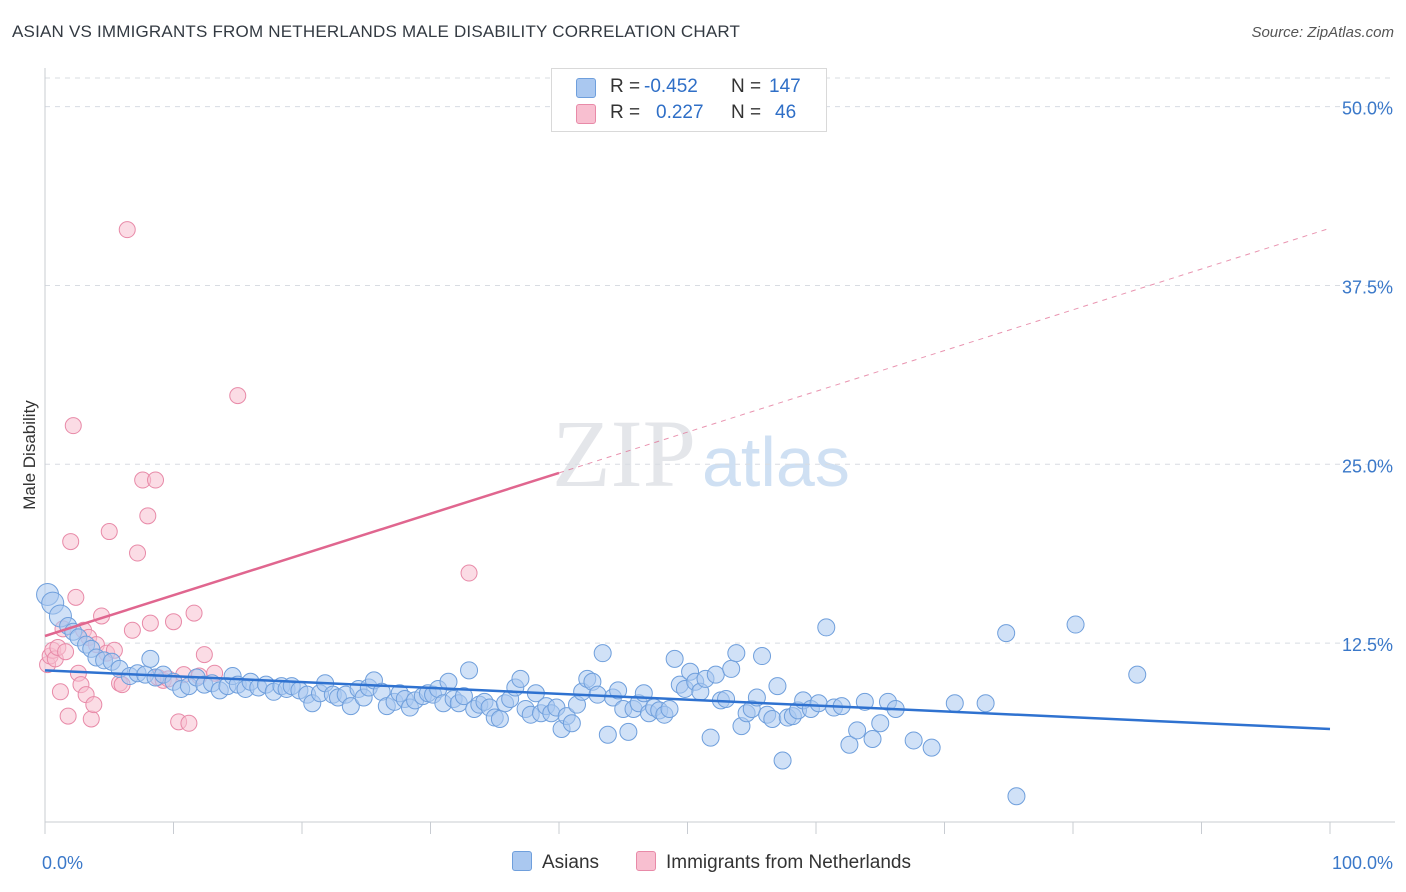  I want to click on bottom-legend-asians: Asians, so click(555, 862).